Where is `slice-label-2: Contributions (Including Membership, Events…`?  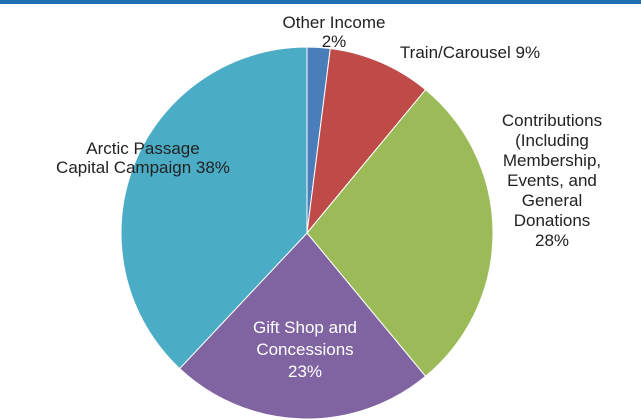 slice-label-2: Contributions (Including Membership, Events… is located at coordinates (552, 180).